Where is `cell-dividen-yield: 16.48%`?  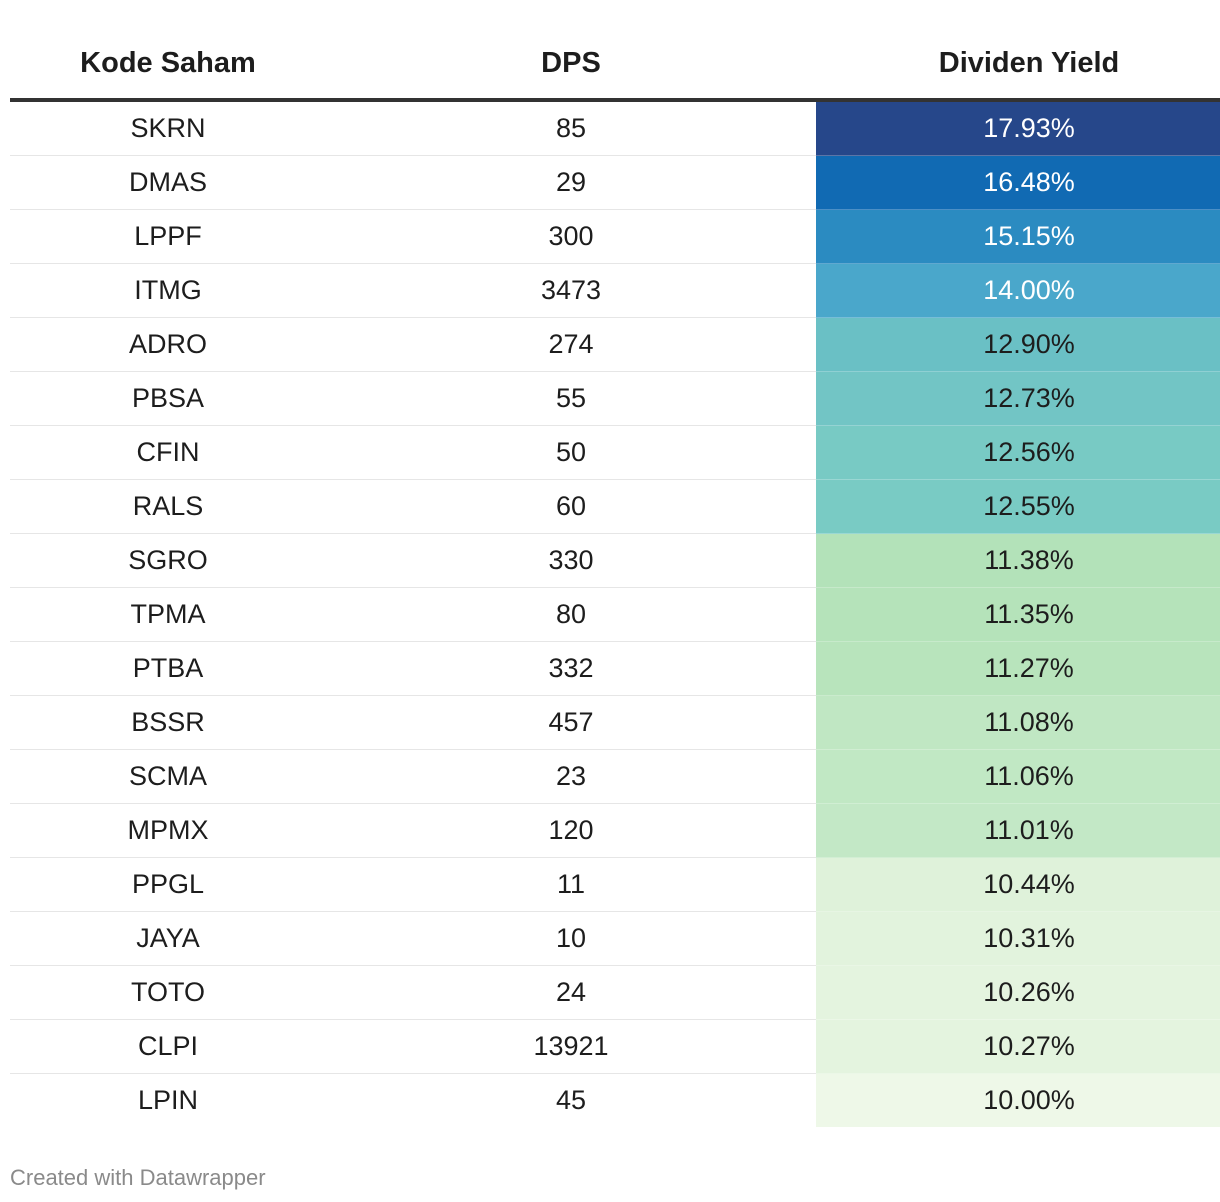
cell-dividen-yield: 16.48% is located at coordinates (1018, 182).